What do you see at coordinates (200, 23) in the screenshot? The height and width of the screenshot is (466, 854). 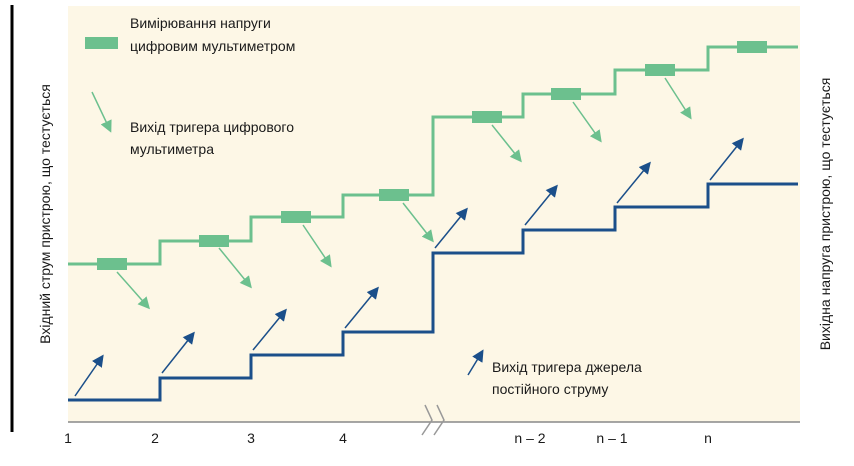 I see `legend-text: Вимірювання напруги` at bounding box center [200, 23].